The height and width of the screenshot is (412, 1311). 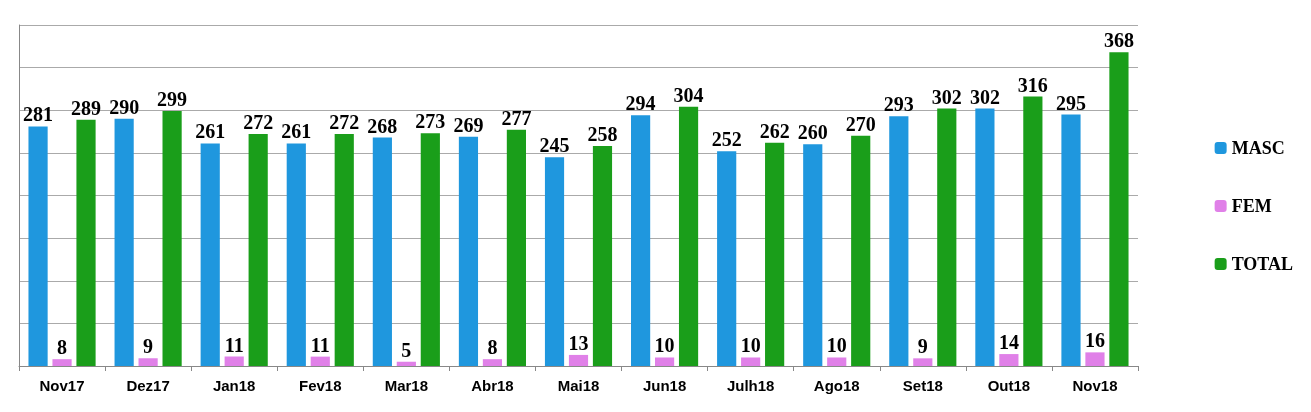 What do you see at coordinates (1070, 102) in the screenshot?
I see `data-label: 295` at bounding box center [1070, 102].